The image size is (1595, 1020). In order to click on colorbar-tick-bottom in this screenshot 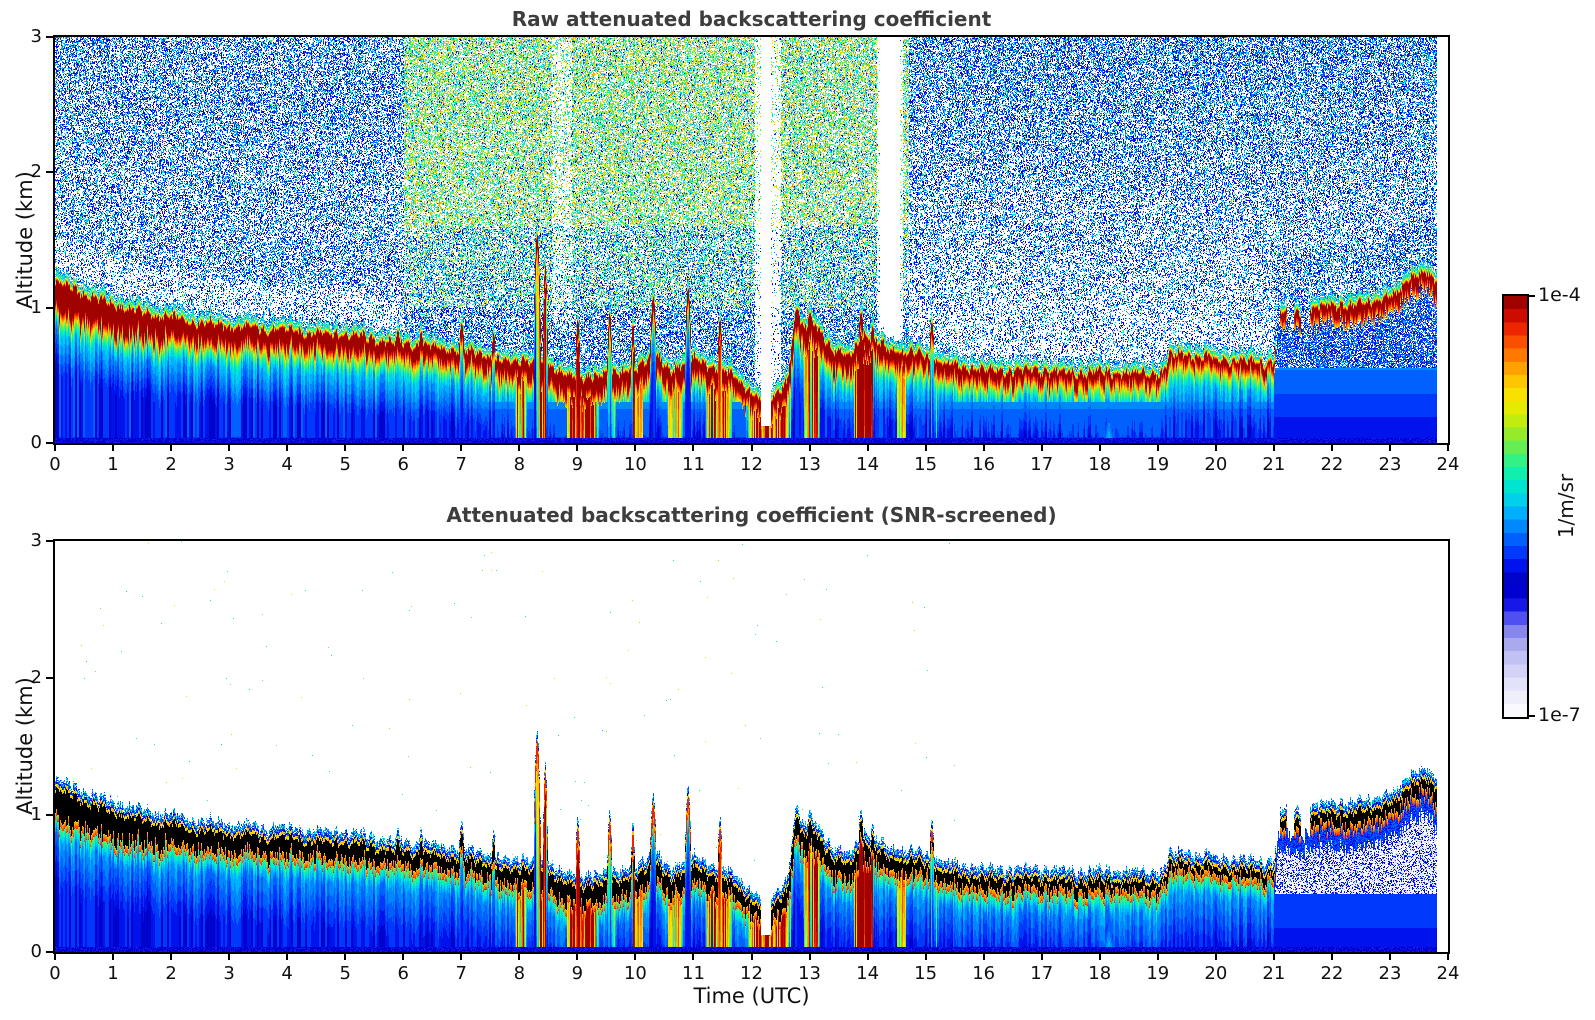, I will do `click(1532, 716)`.